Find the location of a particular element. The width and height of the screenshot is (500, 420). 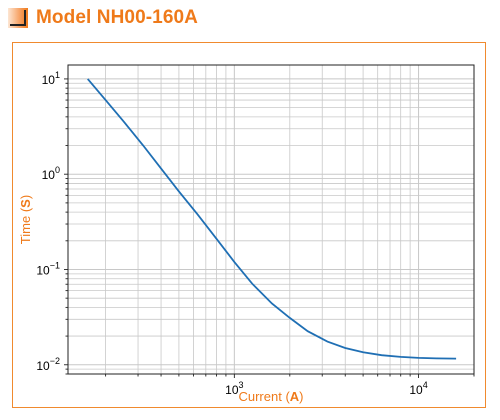

y-tick-label: 10¹ is located at coordinates (51, 78).